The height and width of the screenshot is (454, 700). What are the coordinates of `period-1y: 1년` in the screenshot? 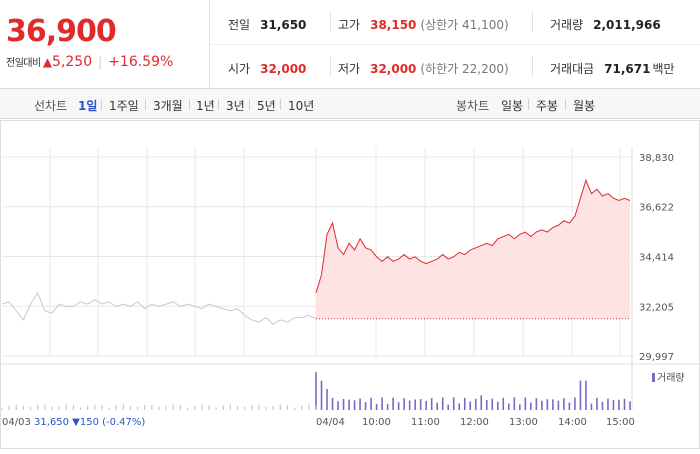 It's located at (205, 106).